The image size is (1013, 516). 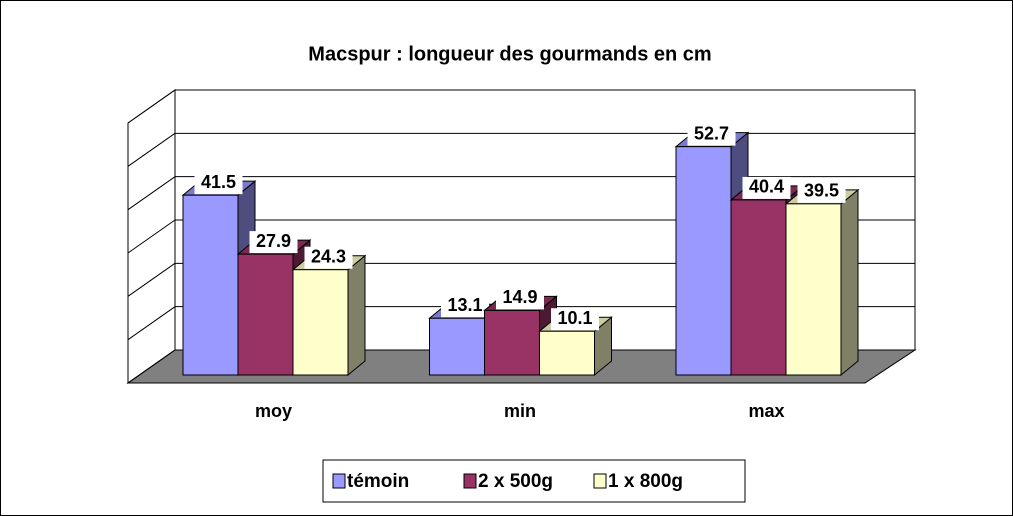 I want to click on value-label: 27.9, so click(x=273, y=241).